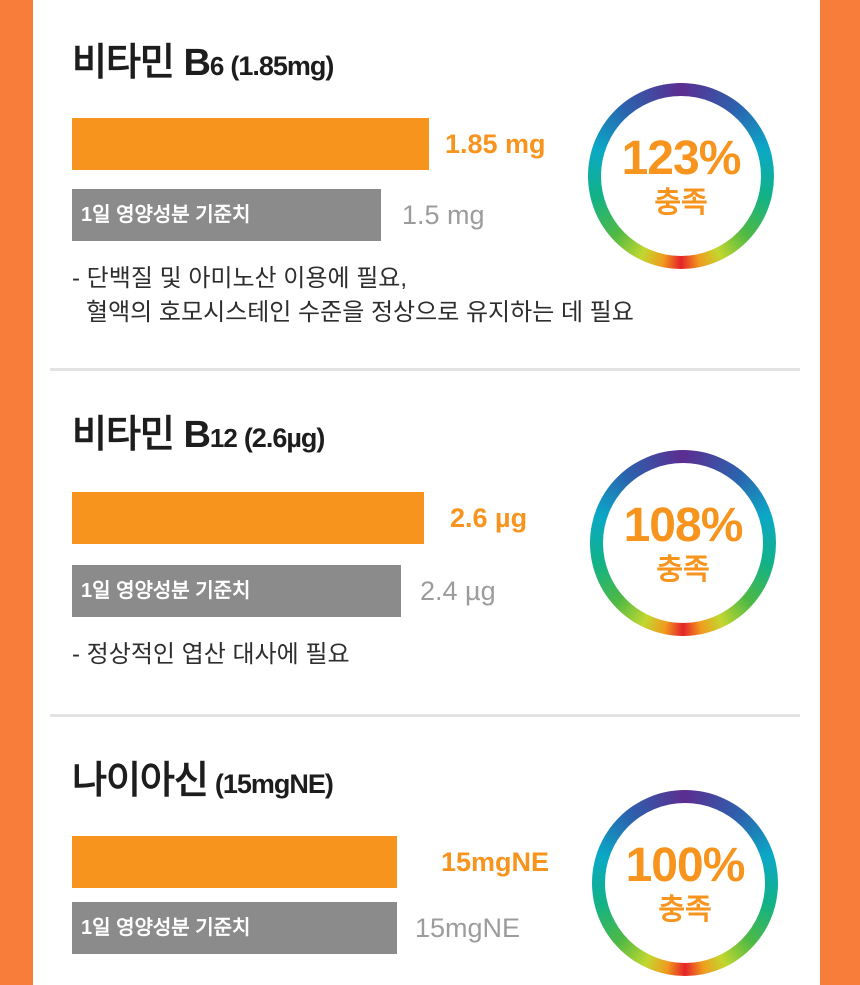 The height and width of the screenshot is (985, 860). I want to click on percent-value: 100%, so click(685, 865).